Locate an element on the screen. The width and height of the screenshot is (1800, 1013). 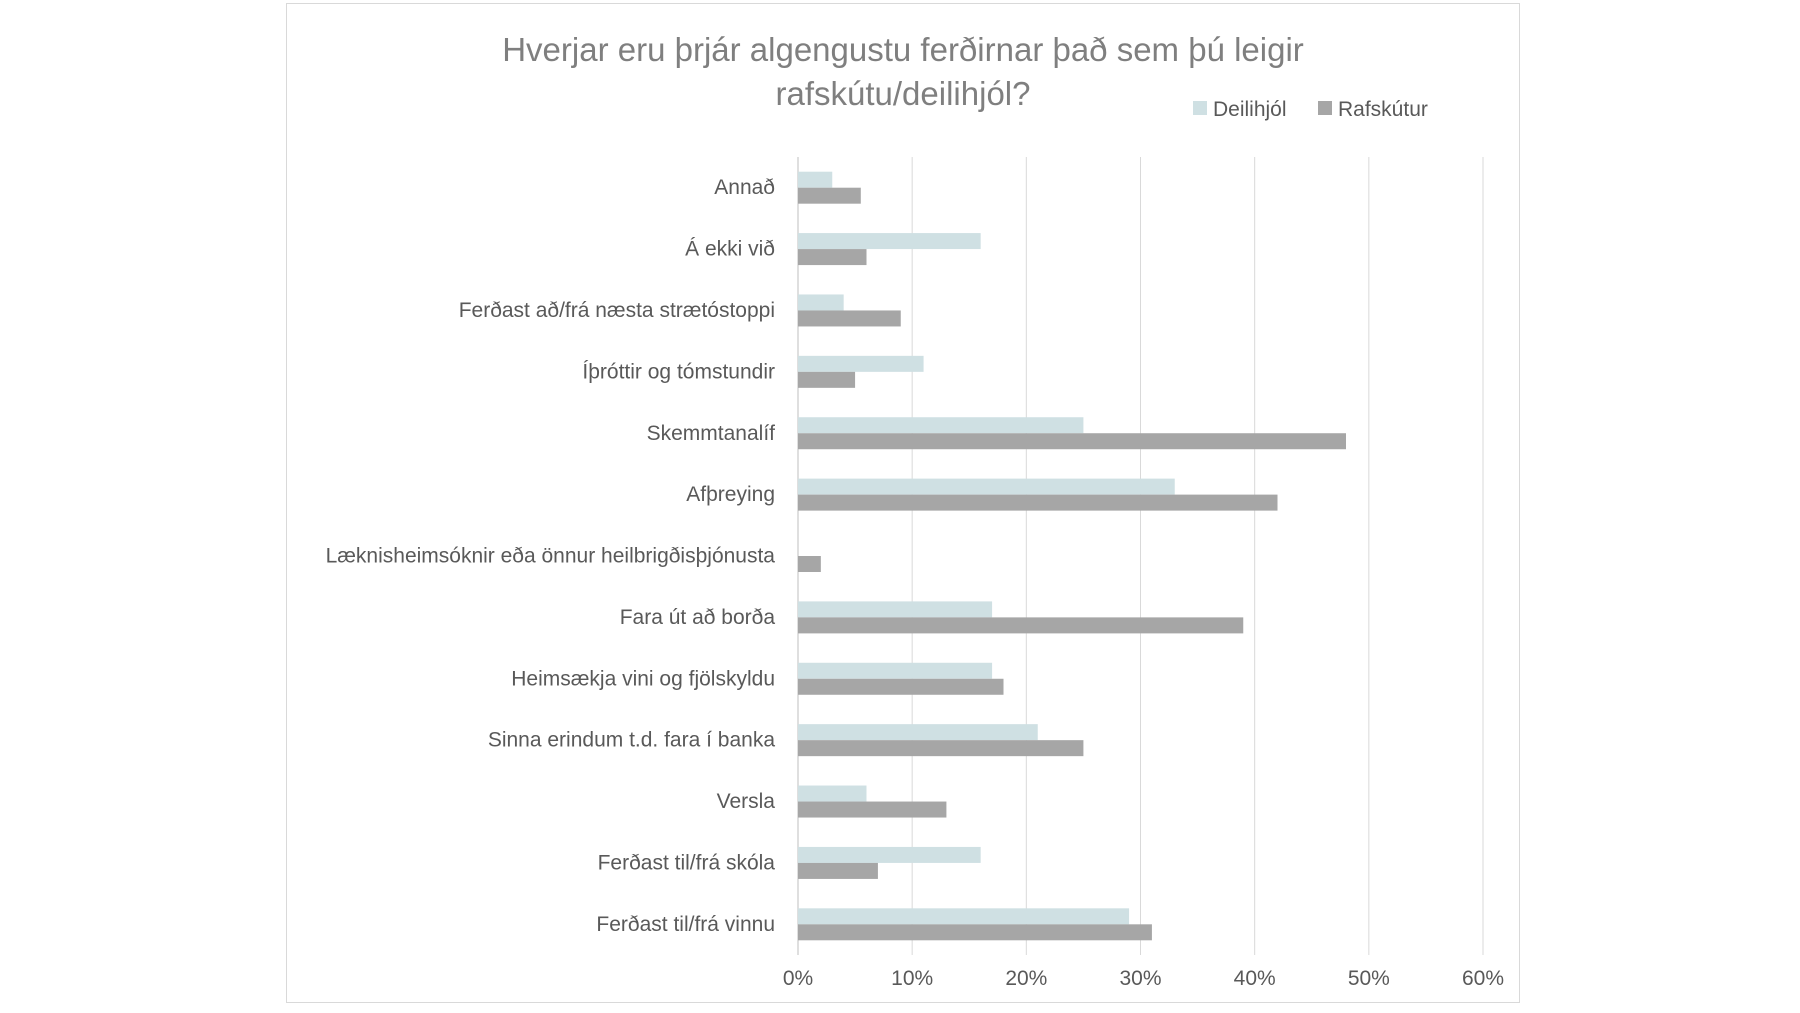
bar-deilihjol-anna is located at coordinates (815, 179).